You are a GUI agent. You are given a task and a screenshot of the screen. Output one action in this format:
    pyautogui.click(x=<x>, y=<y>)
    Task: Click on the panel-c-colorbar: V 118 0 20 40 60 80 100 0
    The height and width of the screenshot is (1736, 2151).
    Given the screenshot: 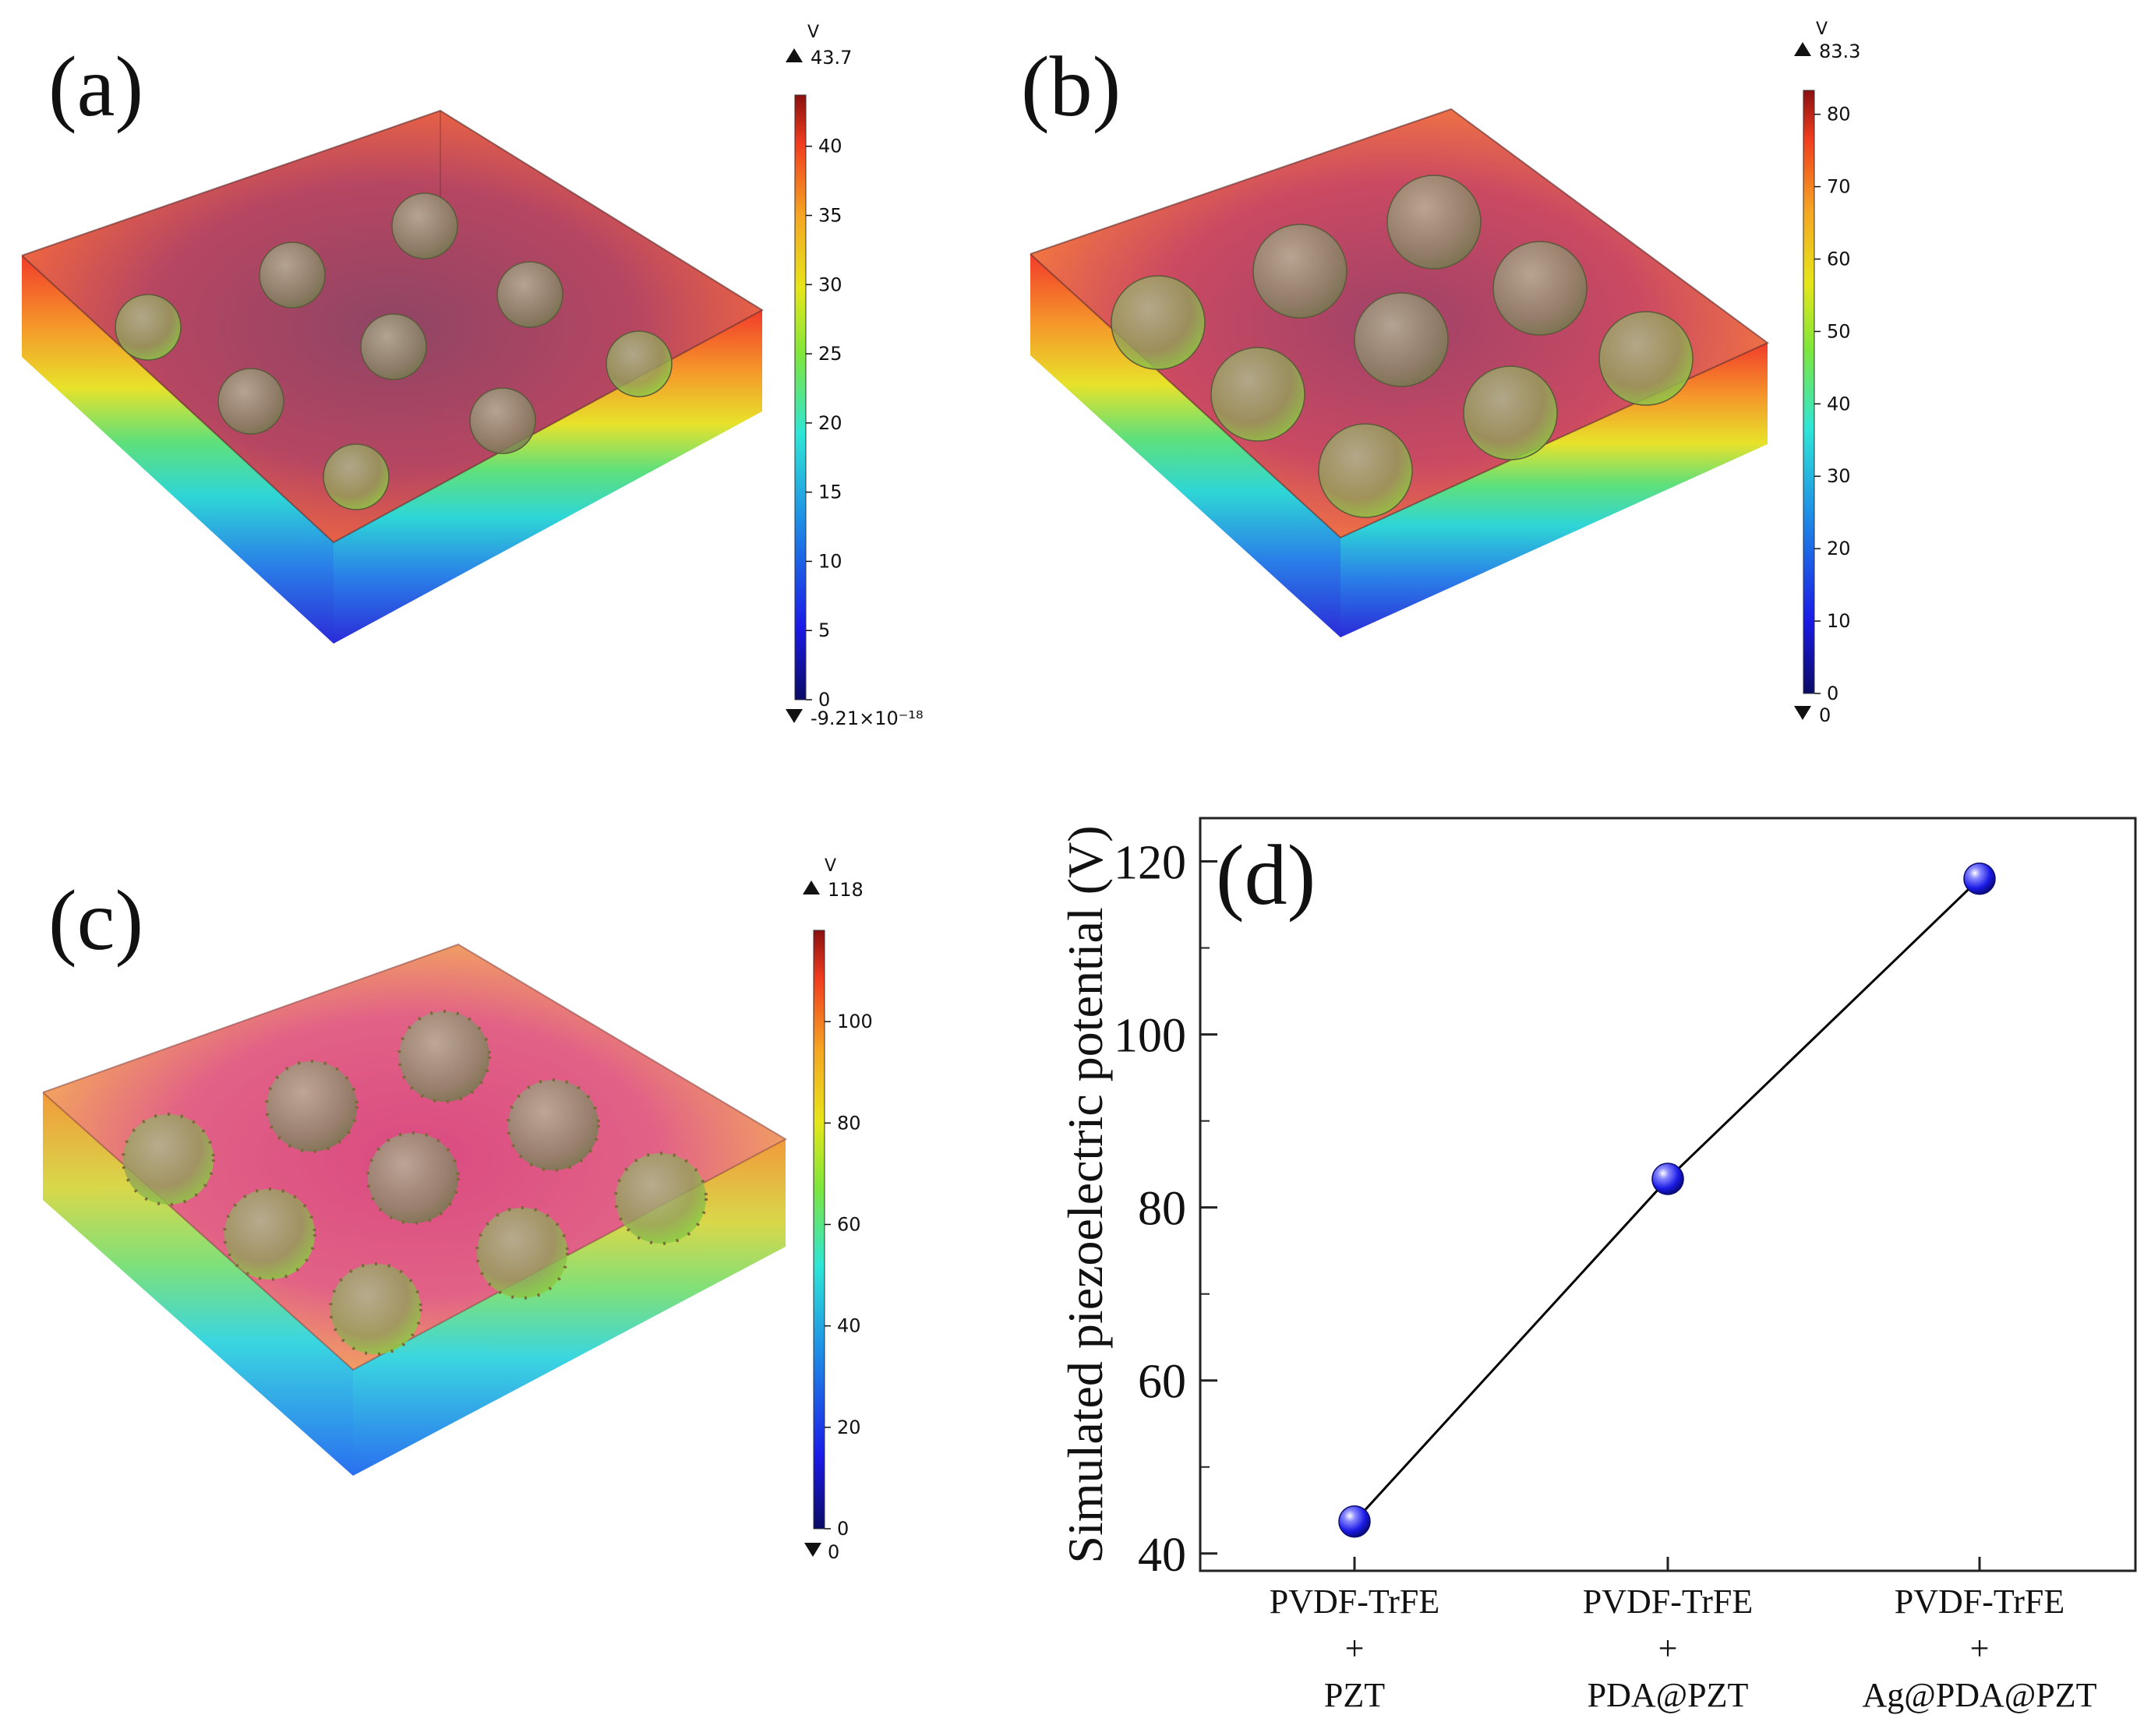 What is the action you would take?
    pyautogui.click(x=838, y=1209)
    